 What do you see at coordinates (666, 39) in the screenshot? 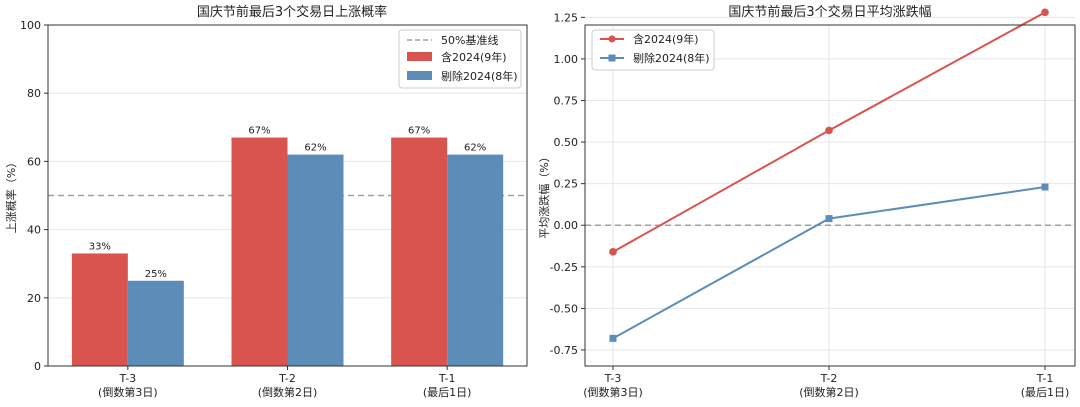
I see `legend-line-1-label: 含2024(9年)` at bounding box center [666, 39].